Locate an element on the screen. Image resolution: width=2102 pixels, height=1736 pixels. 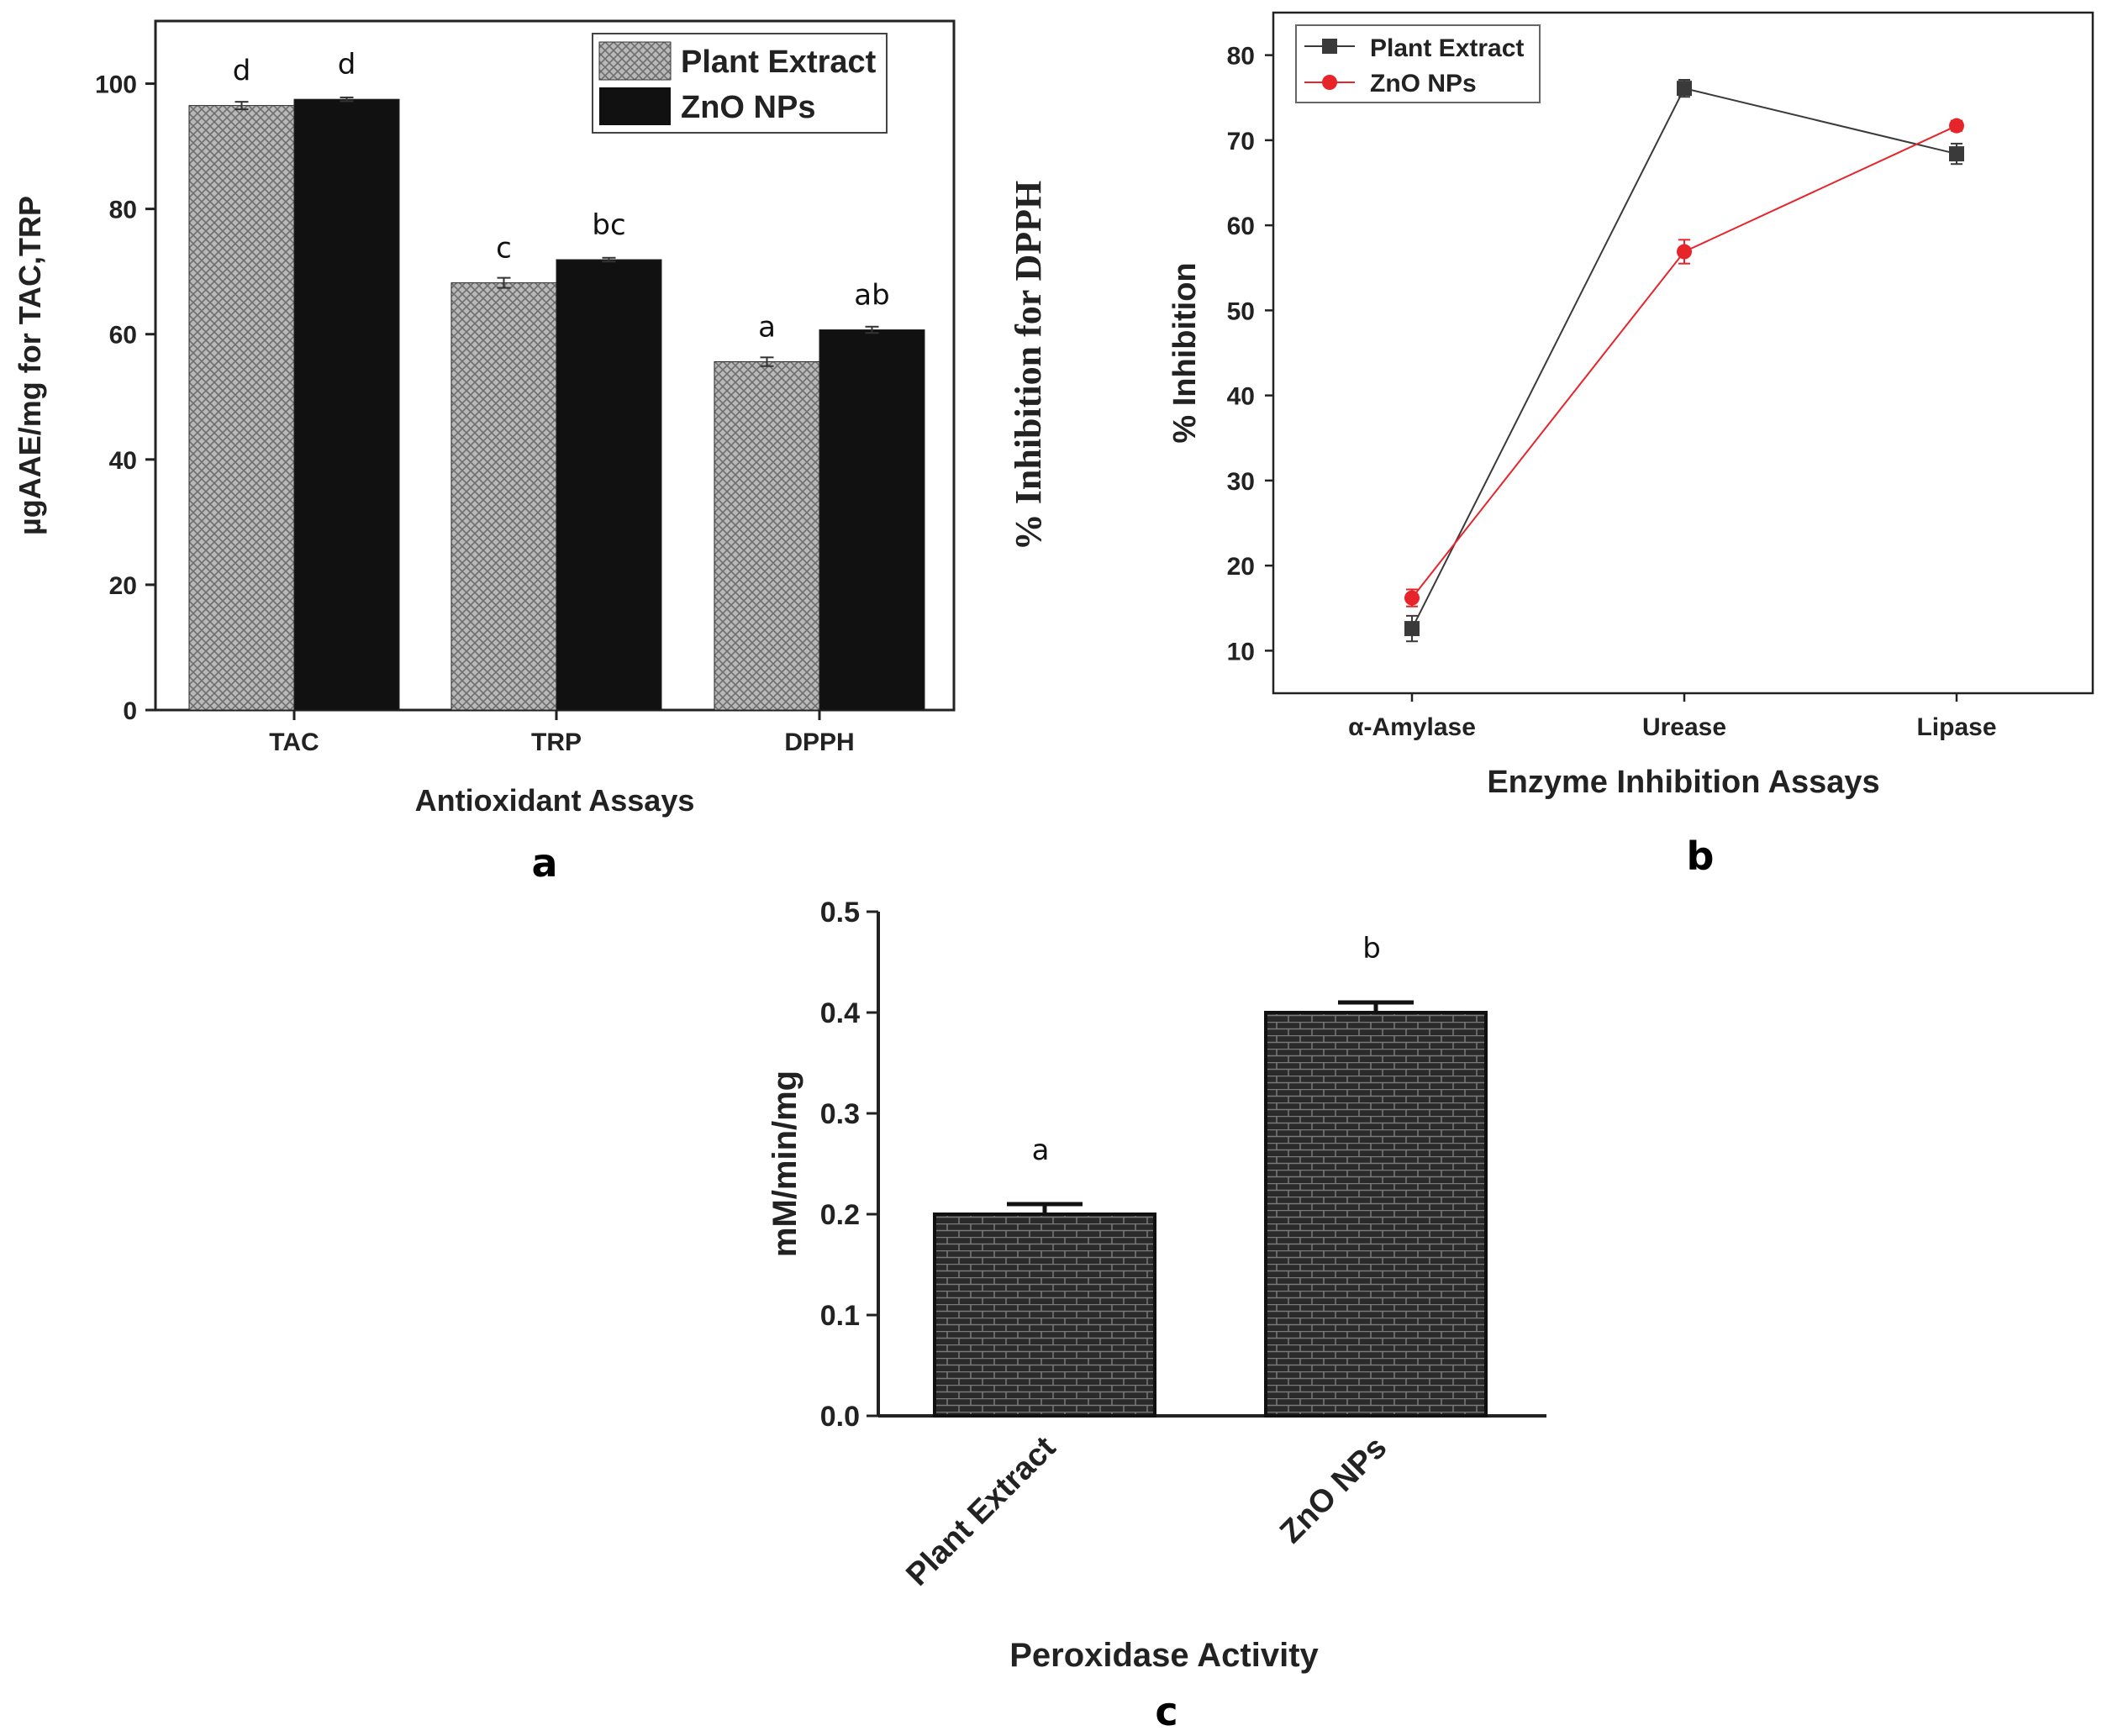
x-tick-label: α-Amylase is located at coordinates (1412, 727).